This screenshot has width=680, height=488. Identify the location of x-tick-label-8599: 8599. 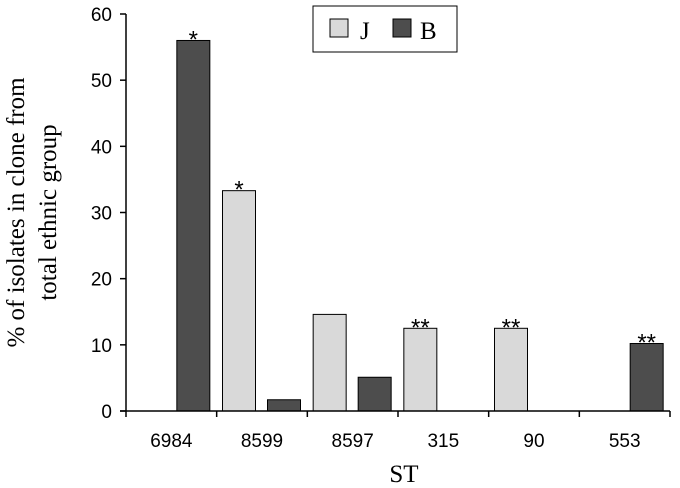
(262, 441).